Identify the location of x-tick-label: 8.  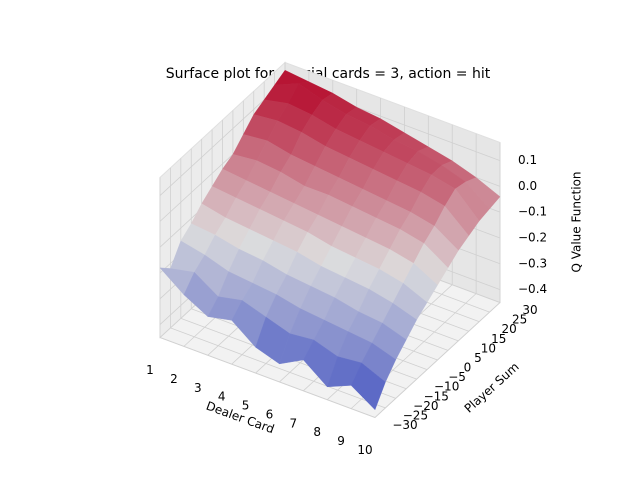
(317, 432).